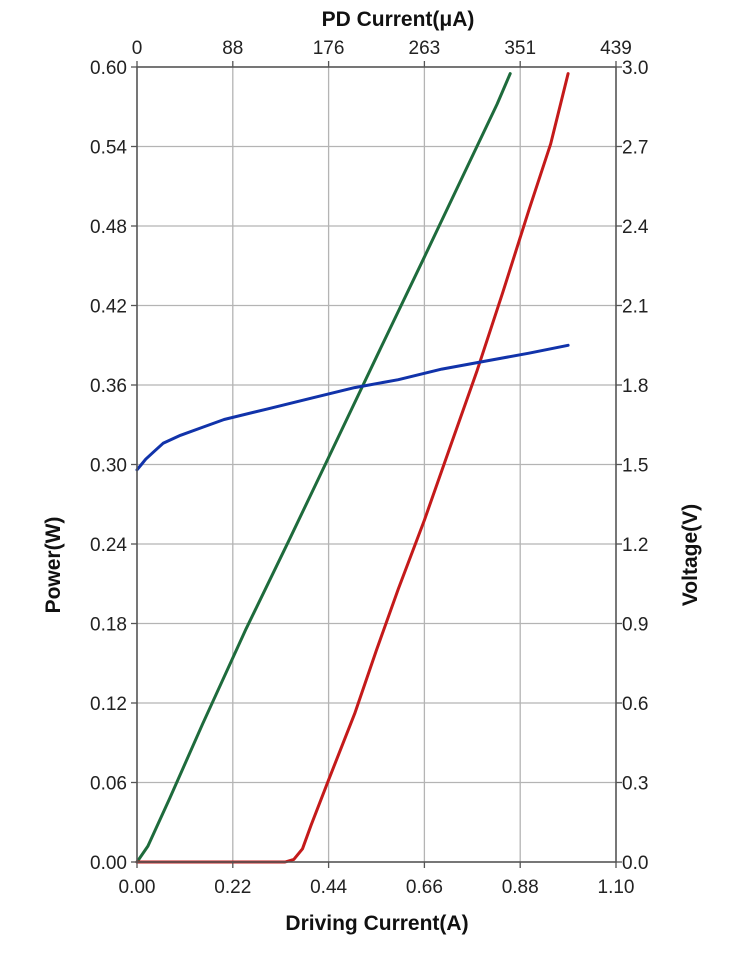 This screenshot has width=752, height=961. I want to click on x2-tick-label: 176, so click(329, 48).